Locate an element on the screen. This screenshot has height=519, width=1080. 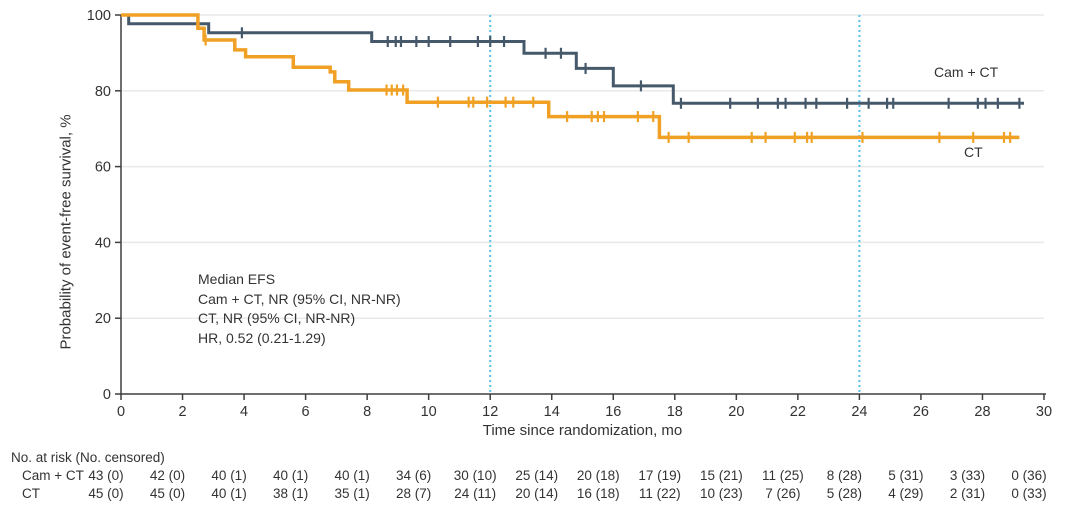
x-tick-label: 22 is located at coordinates (798, 412).